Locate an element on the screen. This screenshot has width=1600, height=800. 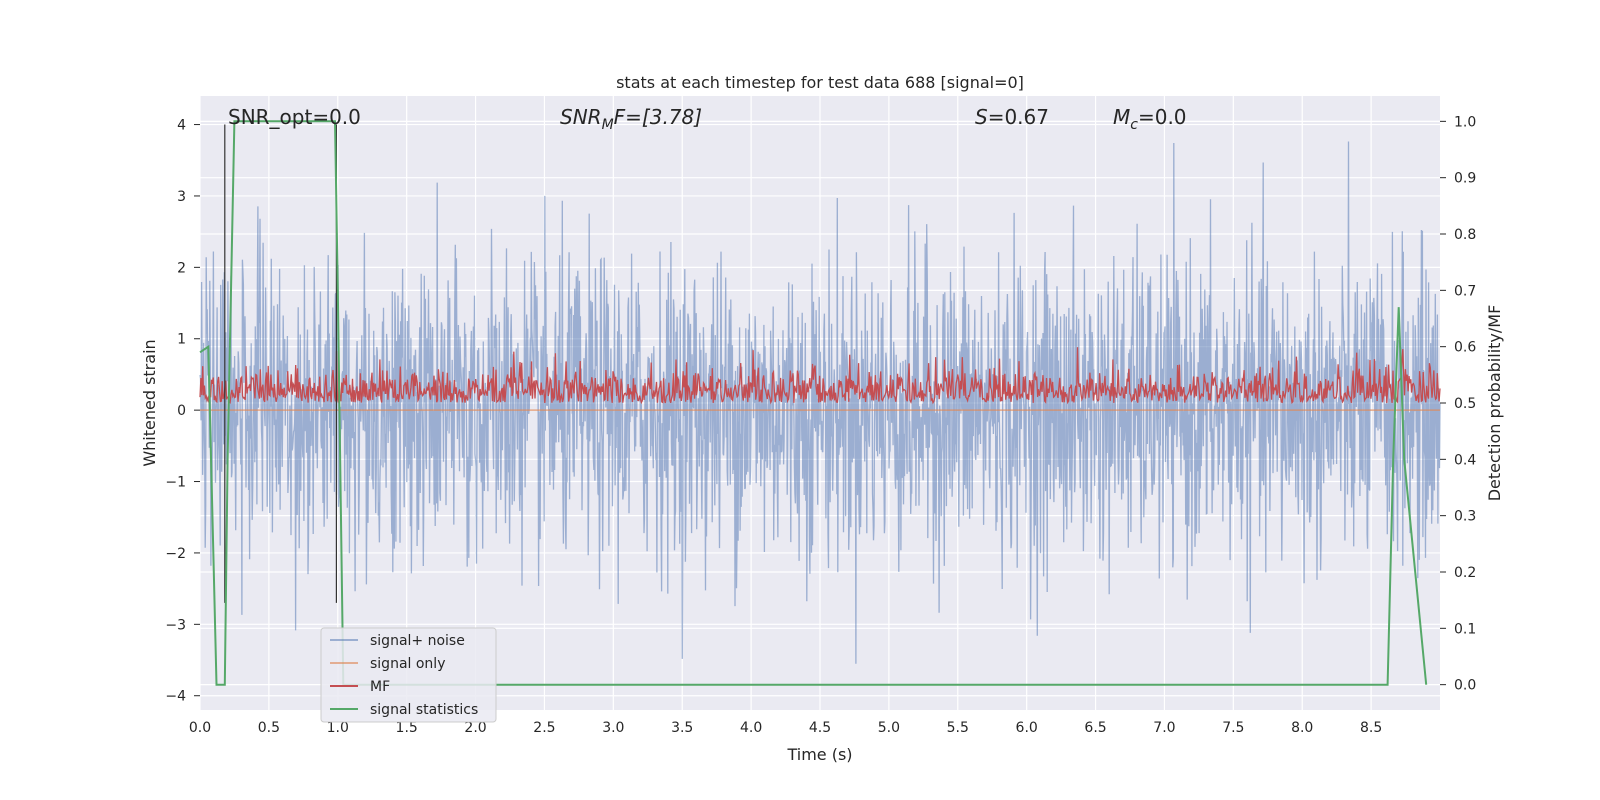
mc-subscript: c is located at coordinates (1134, 125).